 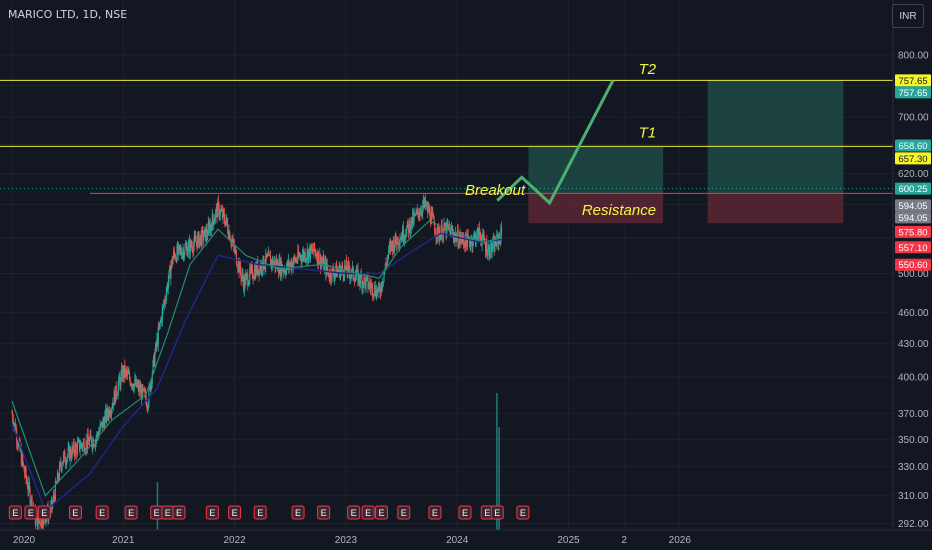 What do you see at coordinates (435, 513) in the screenshot?
I see `earnings-label: E` at bounding box center [435, 513].